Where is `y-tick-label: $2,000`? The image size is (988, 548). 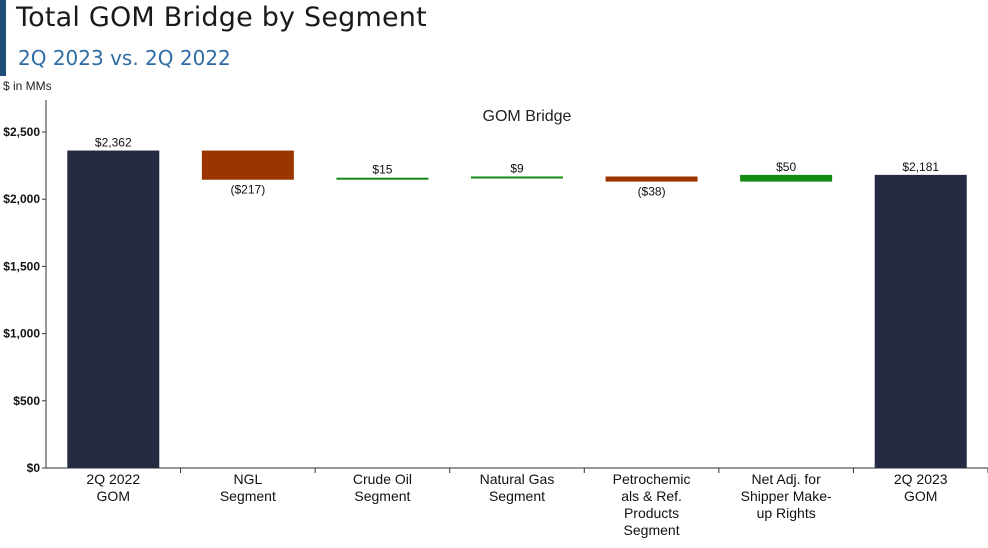
y-tick-label: $2,000 is located at coordinates (21, 199).